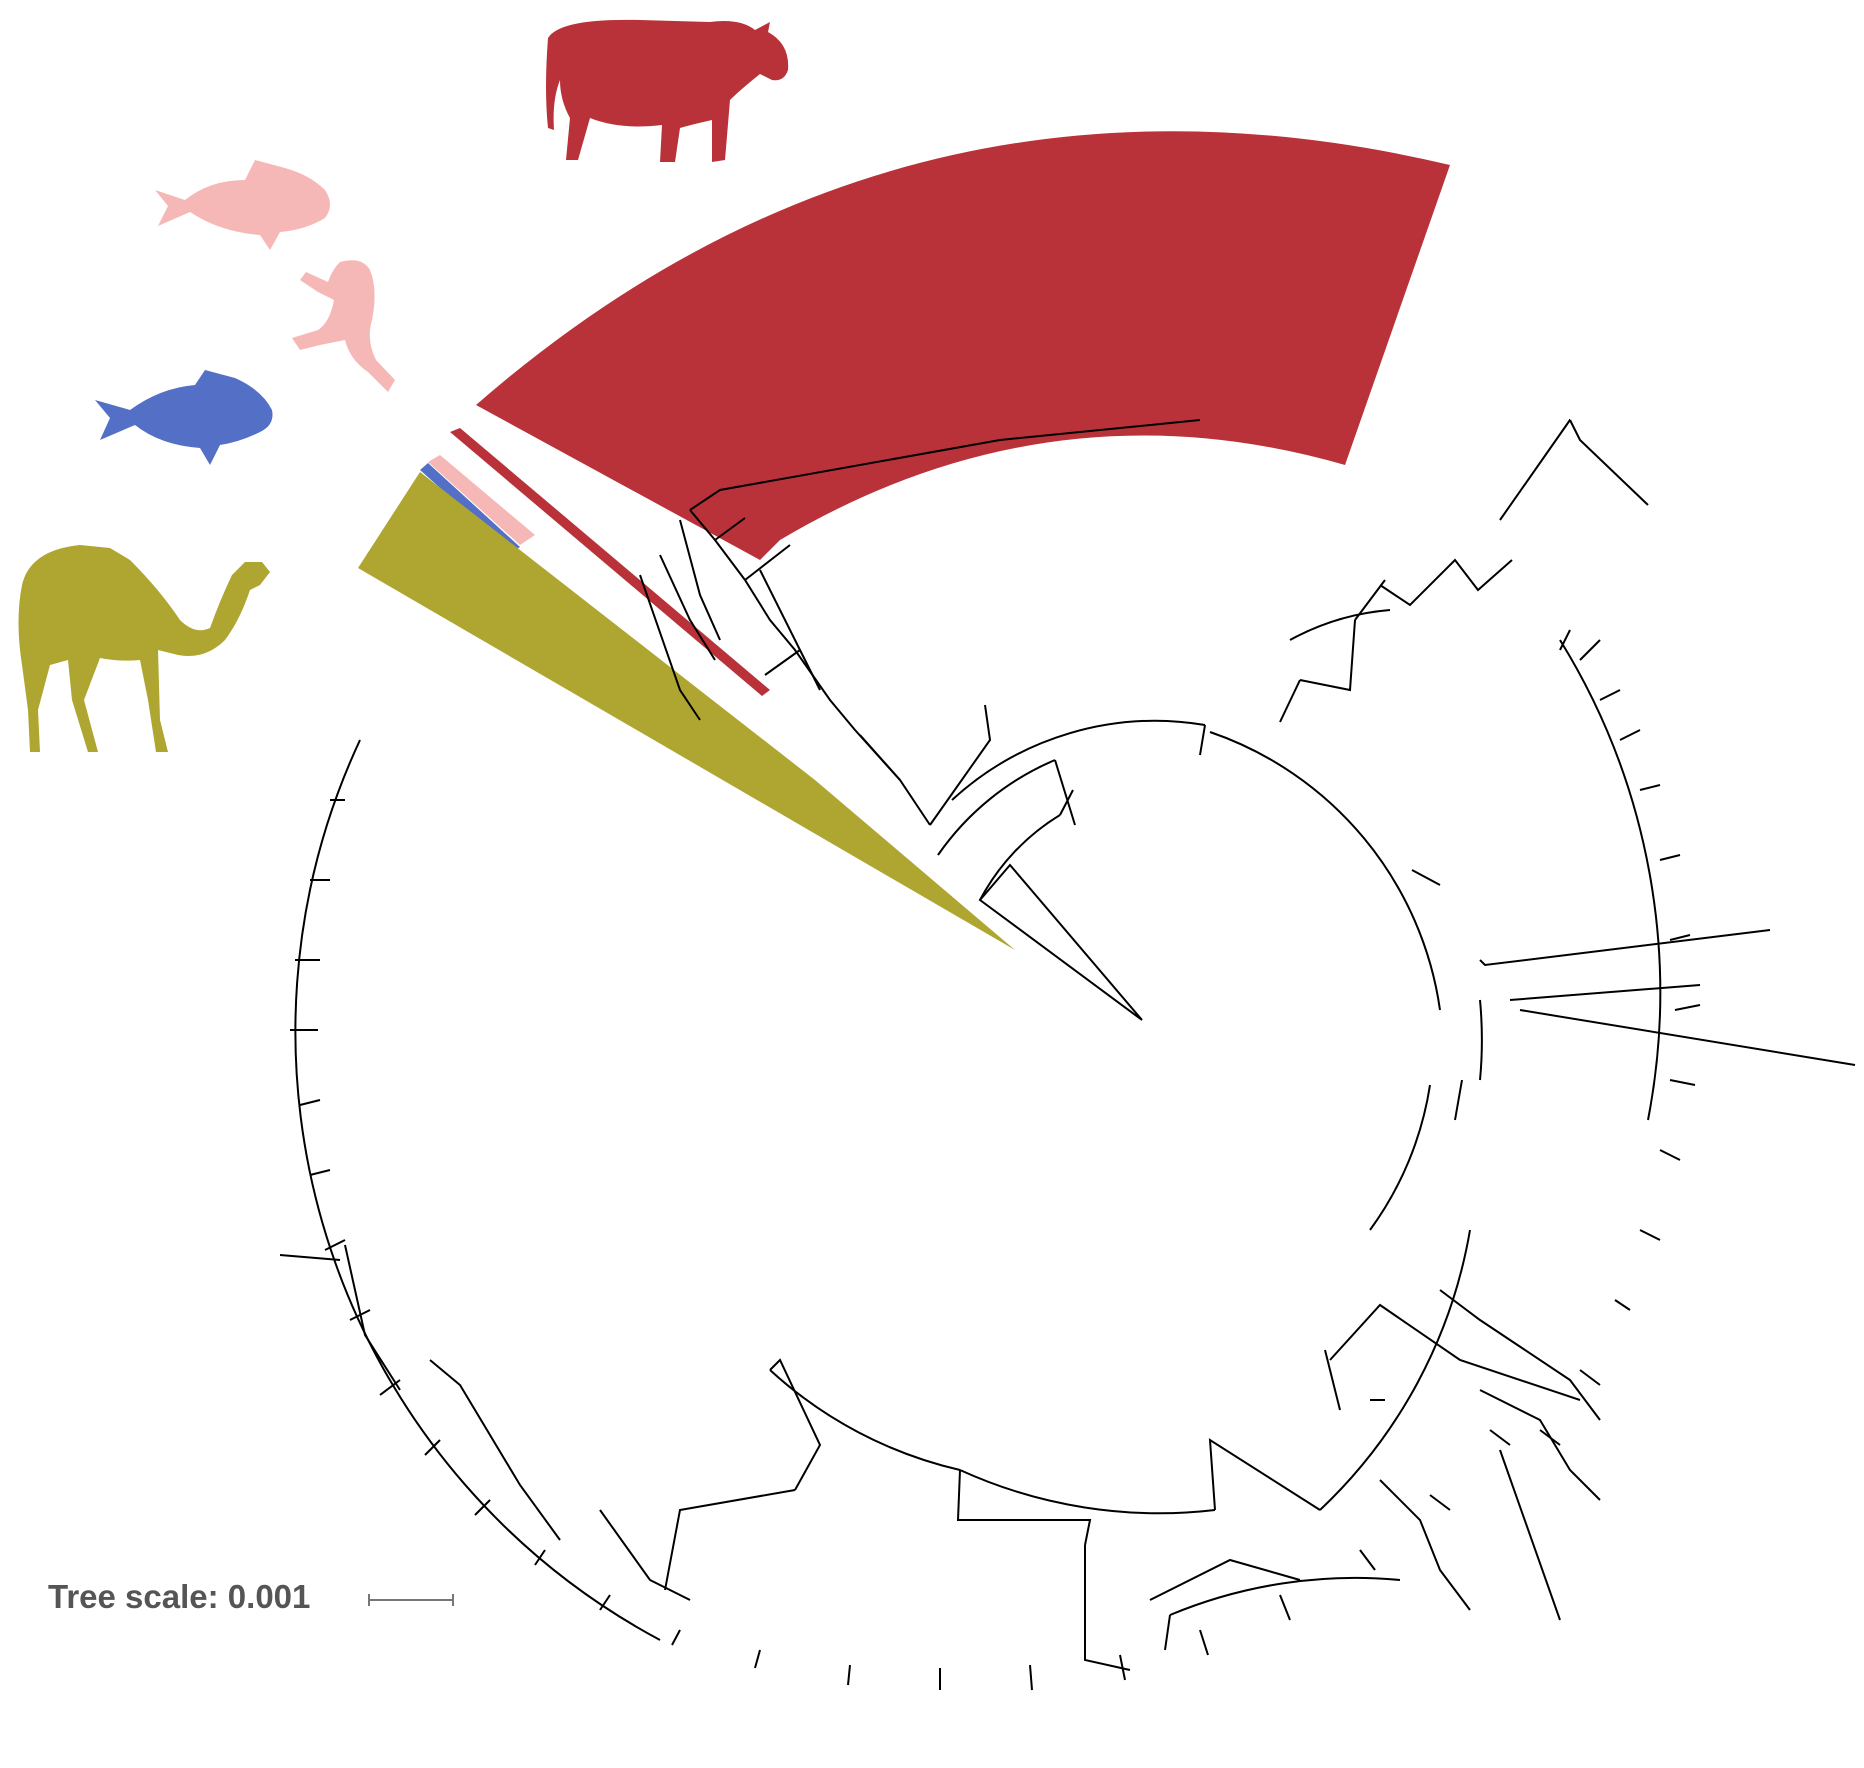  What do you see at coordinates (343, 326) in the screenshot?
I see `frog-silhouette-icon` at bounding box center [343, 326].